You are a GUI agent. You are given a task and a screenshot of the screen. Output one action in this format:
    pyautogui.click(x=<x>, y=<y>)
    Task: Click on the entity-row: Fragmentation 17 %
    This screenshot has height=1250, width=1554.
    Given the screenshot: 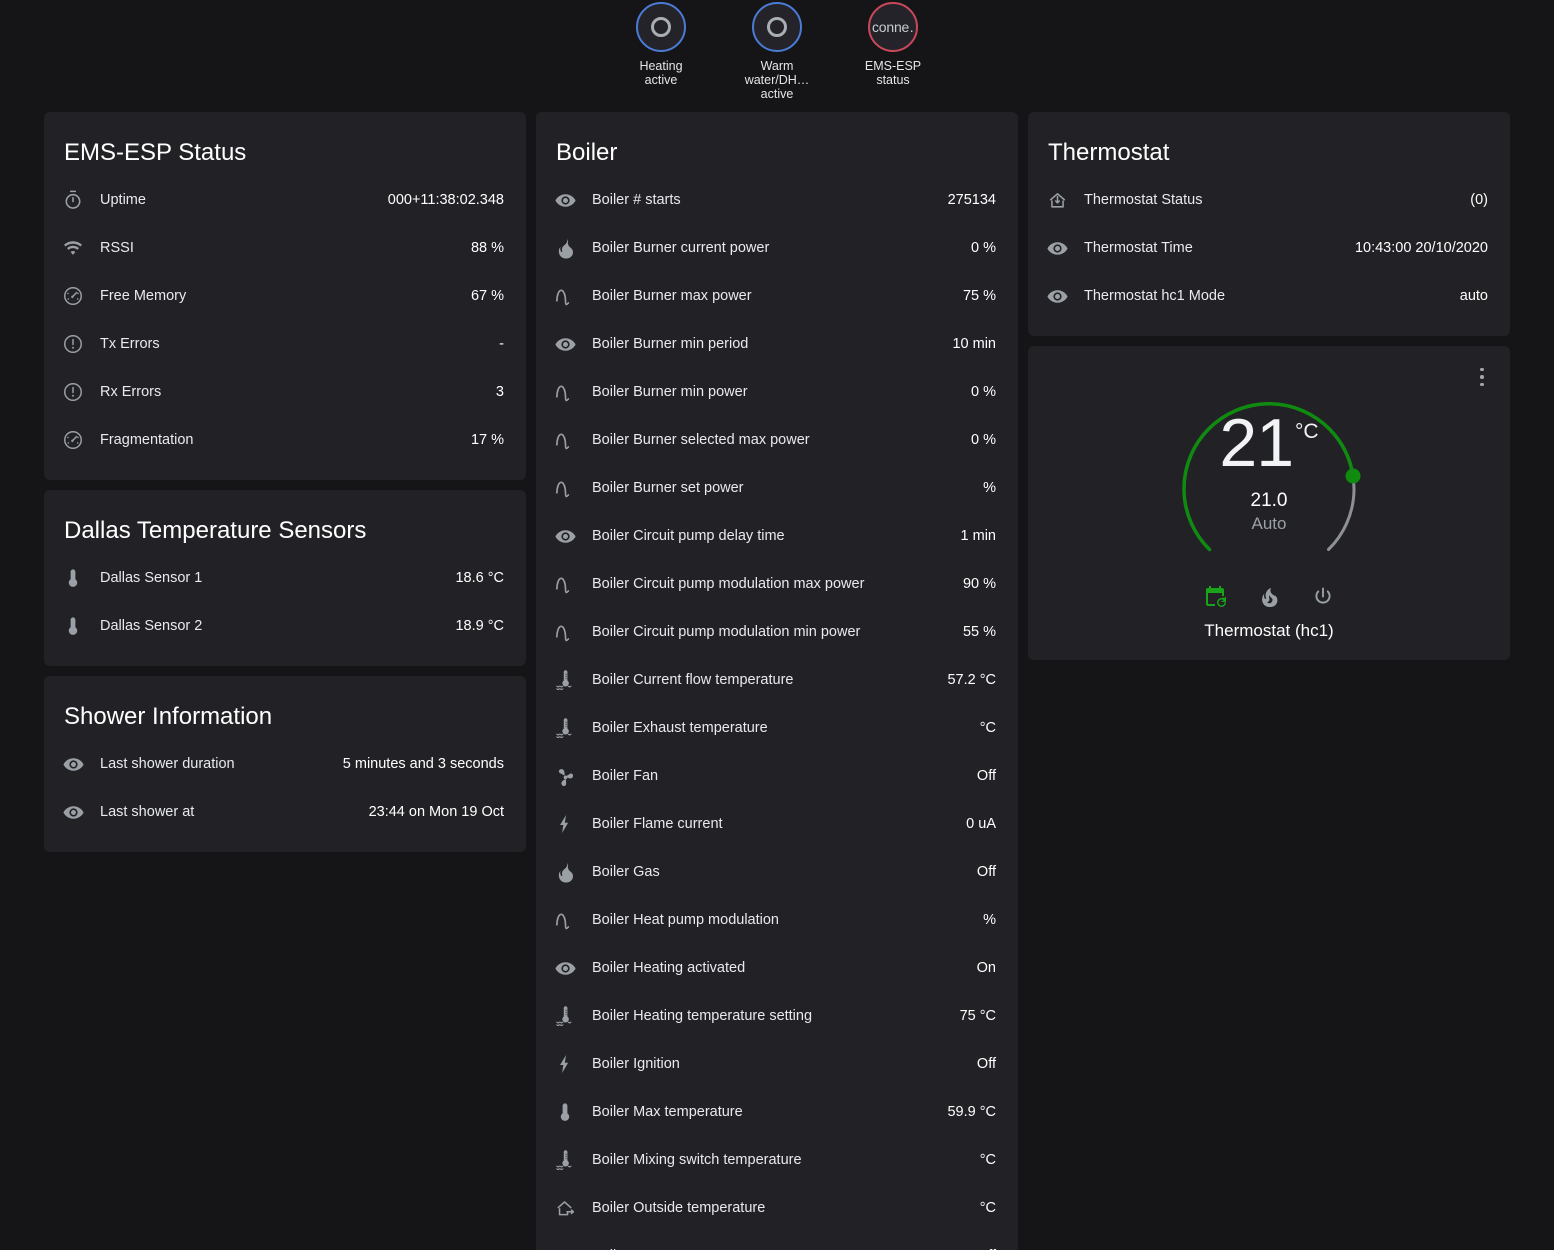 What is the action you would take?
    pyautogui.click(x=285, y=440)
    